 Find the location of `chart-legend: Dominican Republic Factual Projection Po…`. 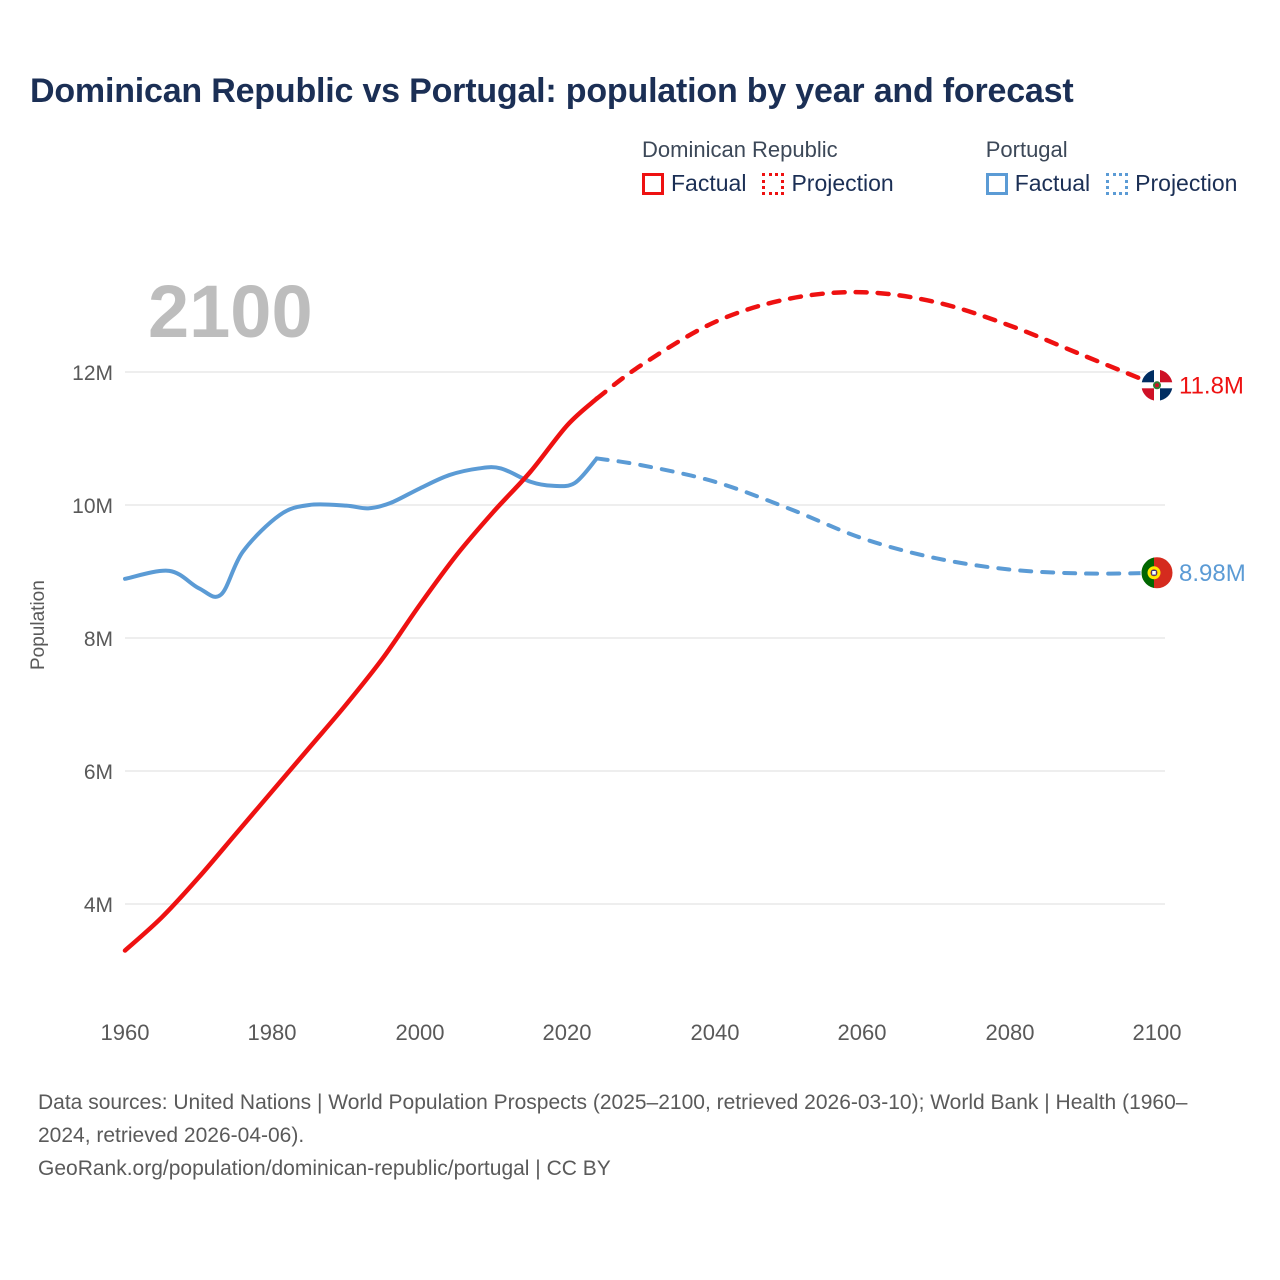

chart-legend: Dominican Republic Factual Projection Po… is located at coordinates (939, 167).